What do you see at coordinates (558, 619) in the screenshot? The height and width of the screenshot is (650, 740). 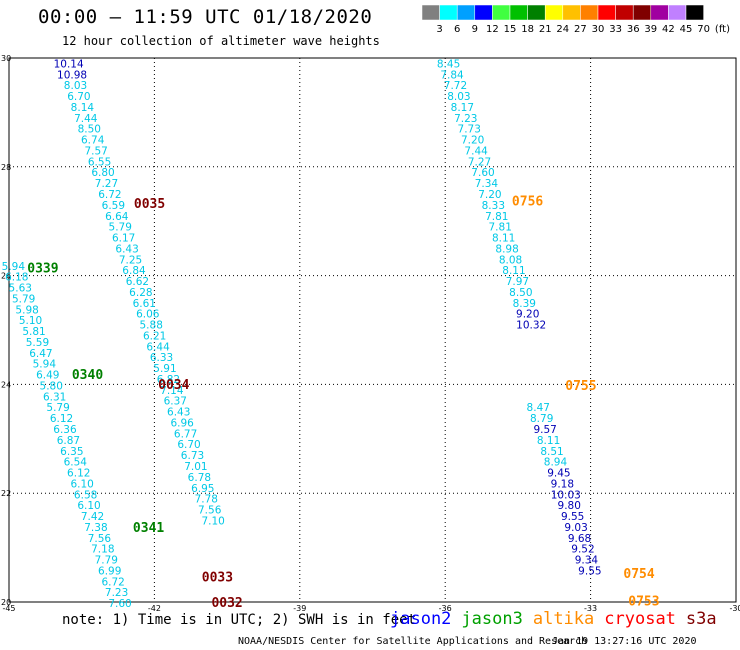 I see `satellite-legend: jason2 jason3 altika cryosat s3a` at bounding box center [558, 619].